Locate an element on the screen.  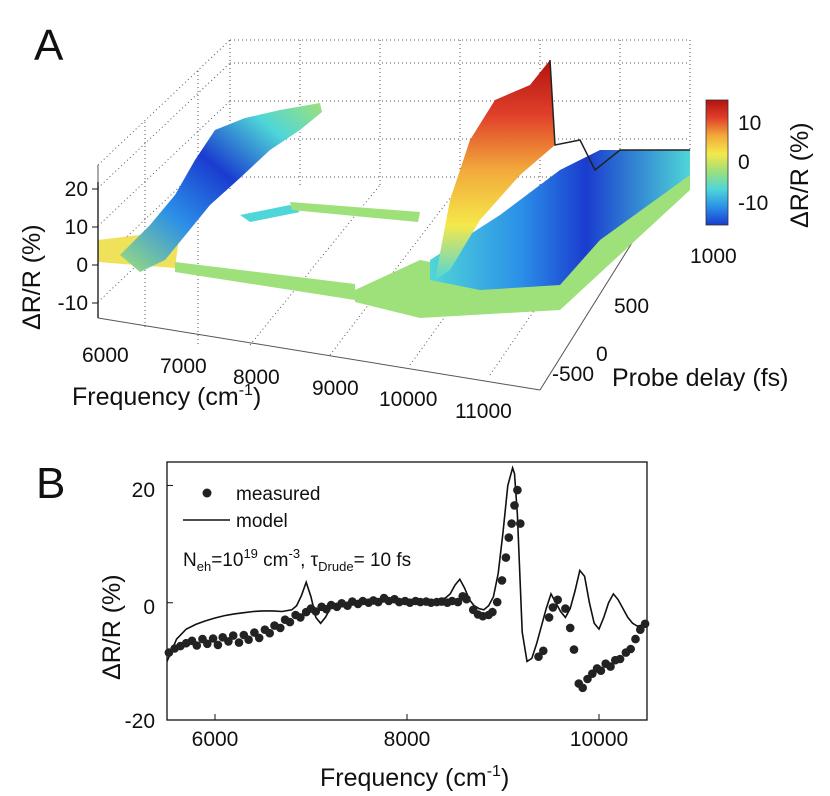
colorbar-tick: 10 is located at coordinates (749, 123).